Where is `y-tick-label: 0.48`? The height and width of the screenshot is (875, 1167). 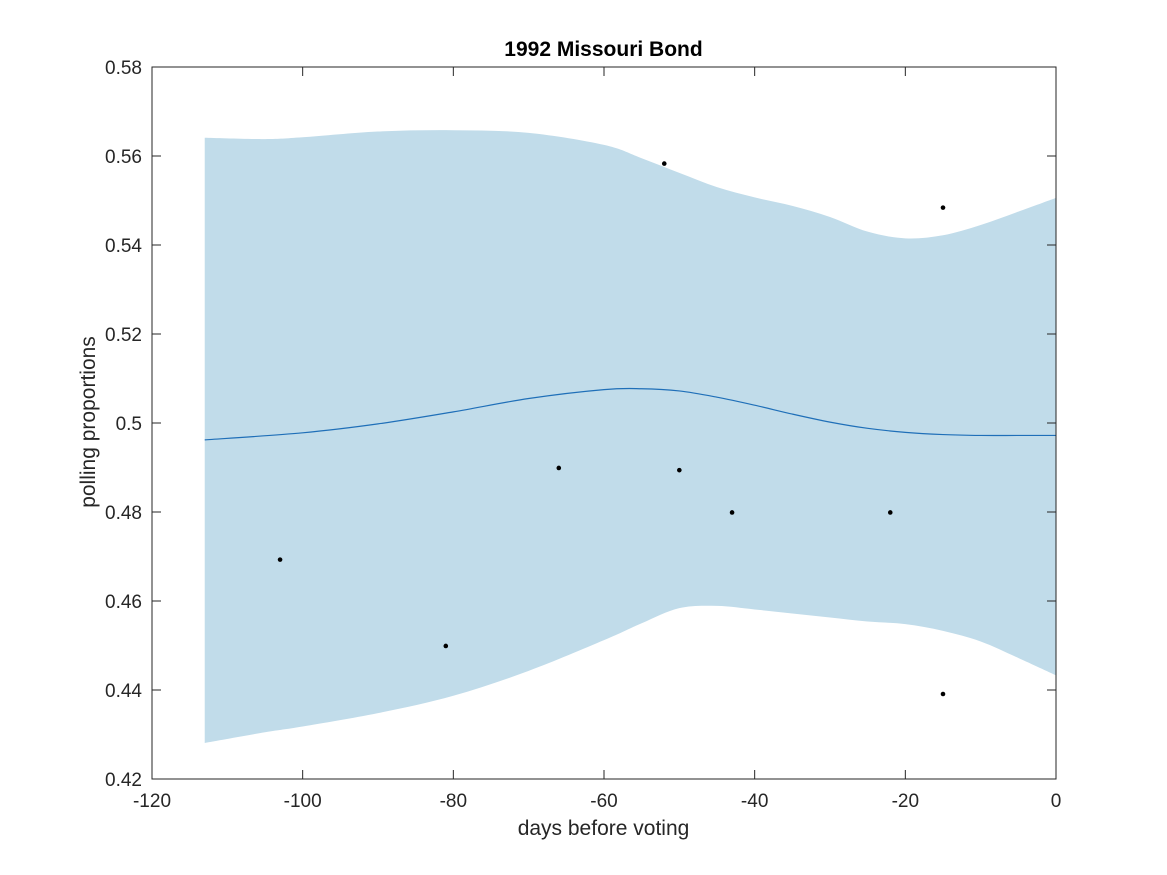
y-tick-label: 0.48 is located at coordinates (123, 513).